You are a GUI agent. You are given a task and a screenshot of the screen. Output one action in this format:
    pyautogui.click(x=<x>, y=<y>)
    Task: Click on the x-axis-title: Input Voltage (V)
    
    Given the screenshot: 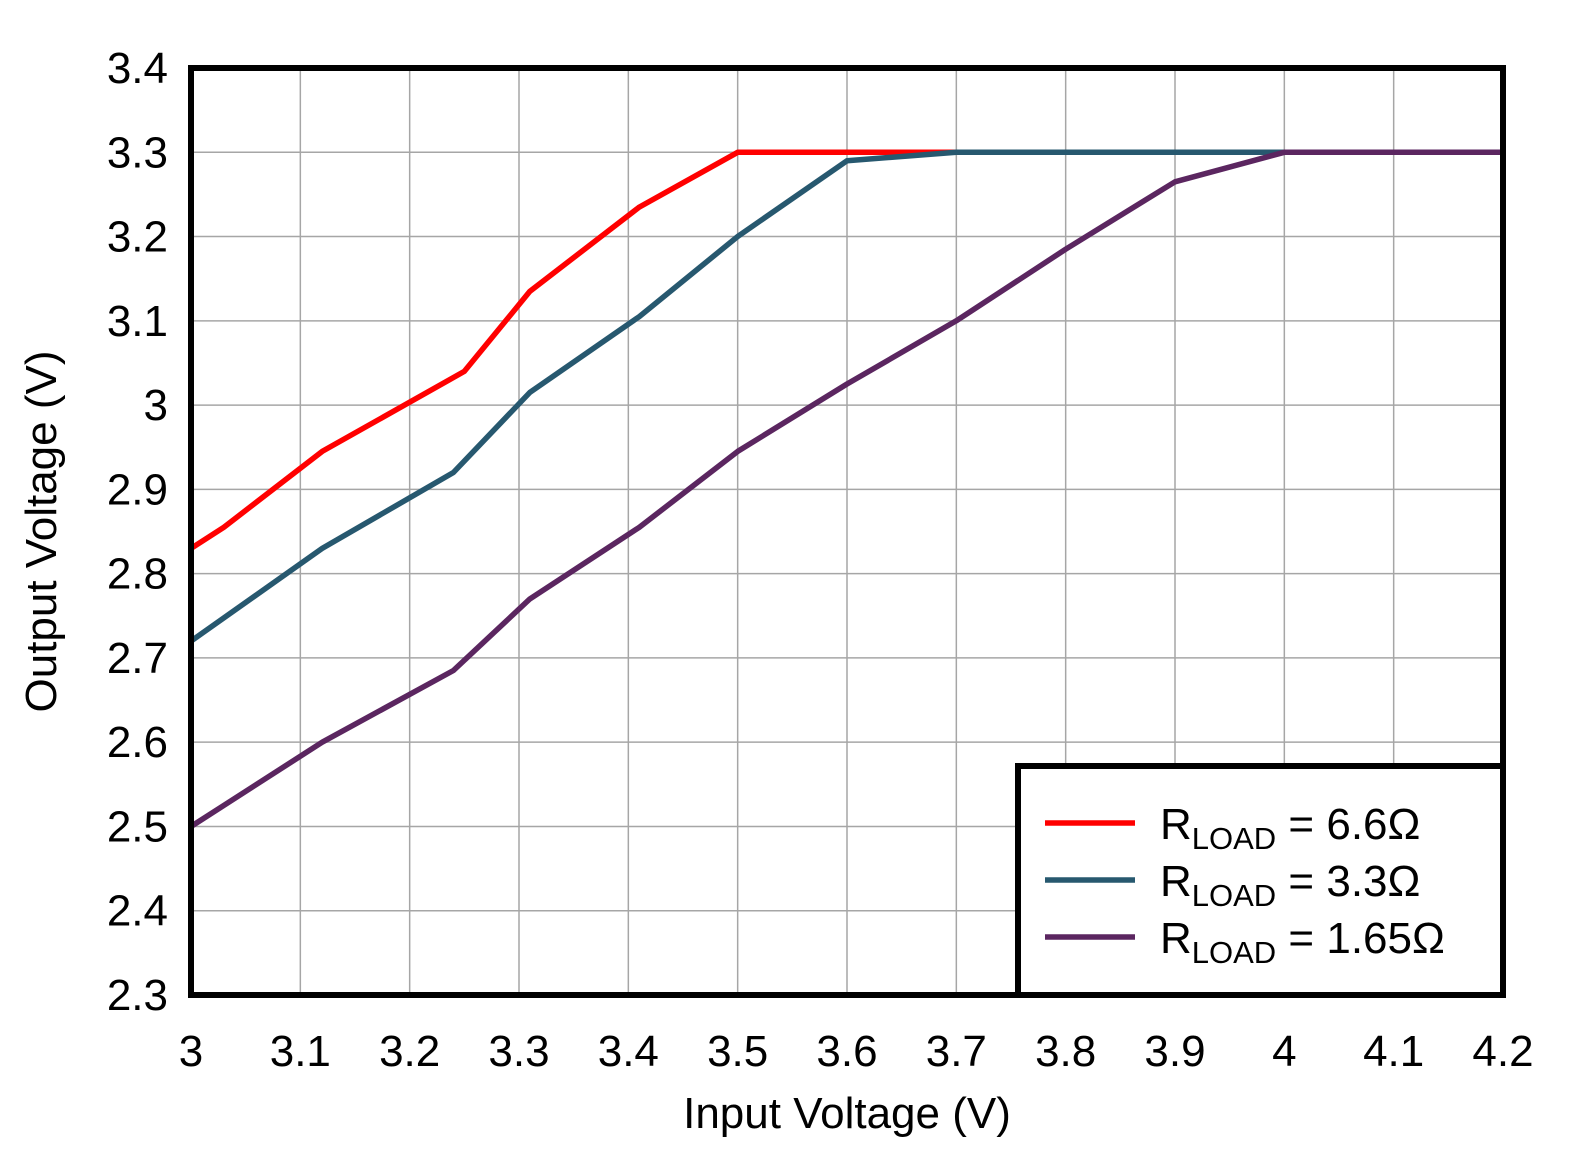 What is the action you would take?
    pyautogui.click(x=847, y=1113)
    